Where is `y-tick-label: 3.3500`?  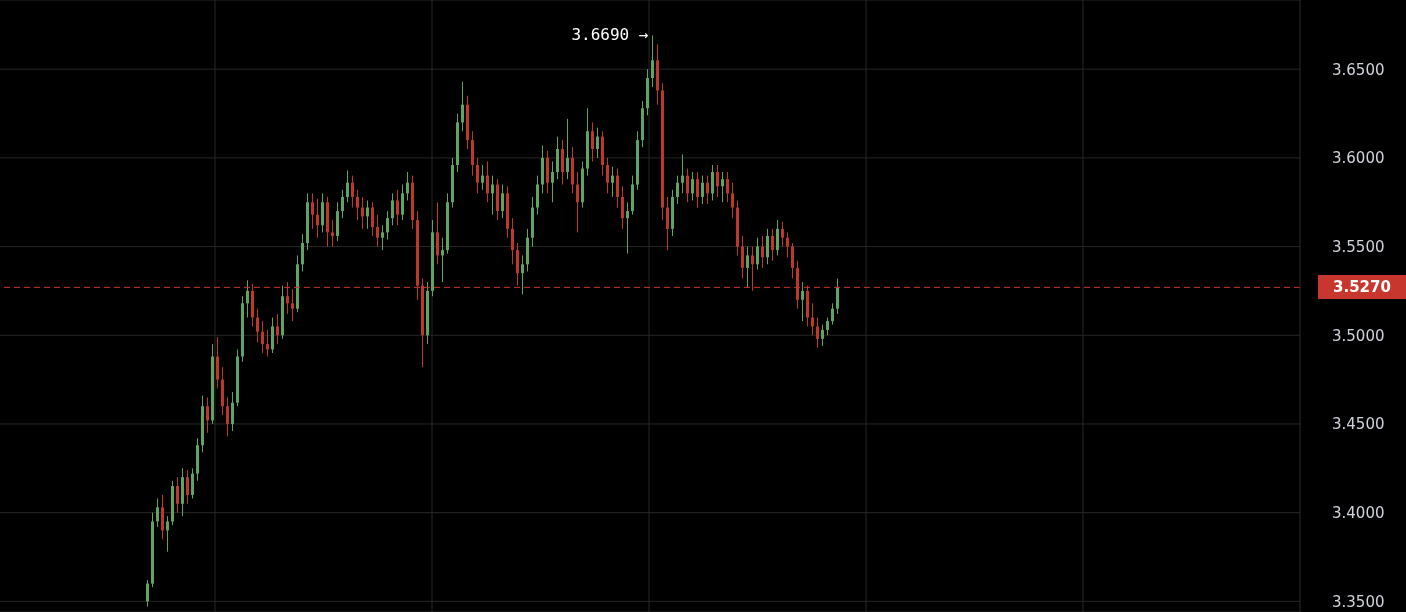 y-tick-label: 3.3500 is located at coordinates (1358, 601).